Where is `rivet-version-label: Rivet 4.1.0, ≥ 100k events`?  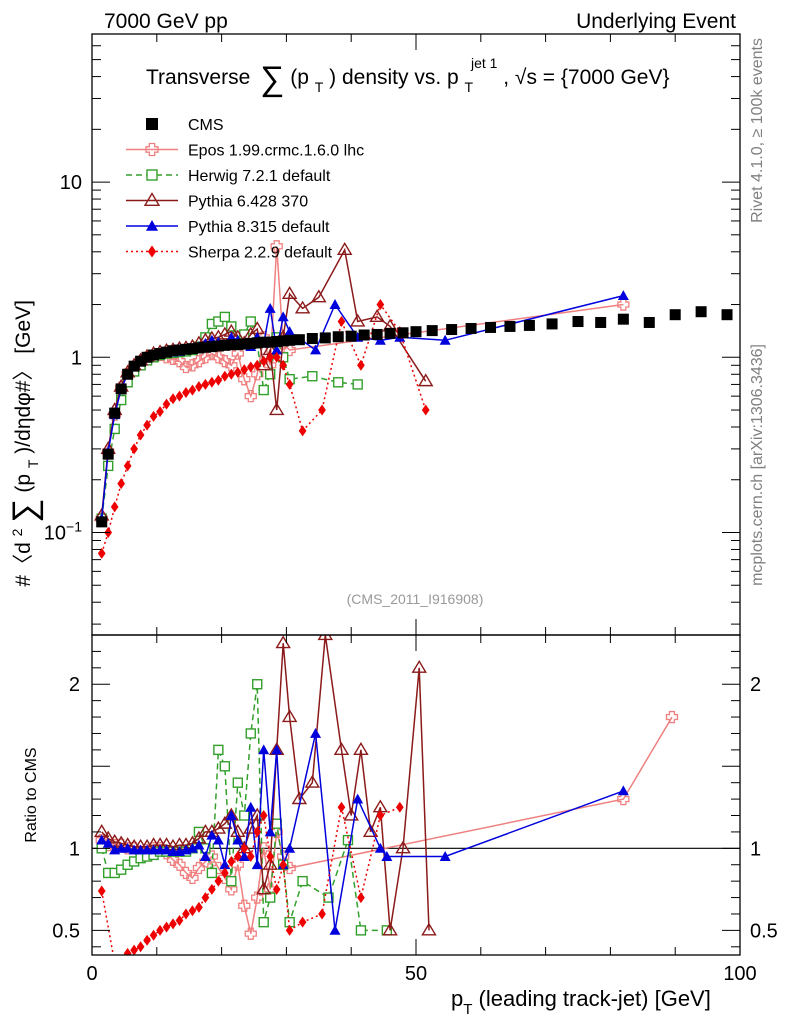
rivet-version-label: Rivet 4.1.0, ≥ 100k events is located at coordinates (757, 130).